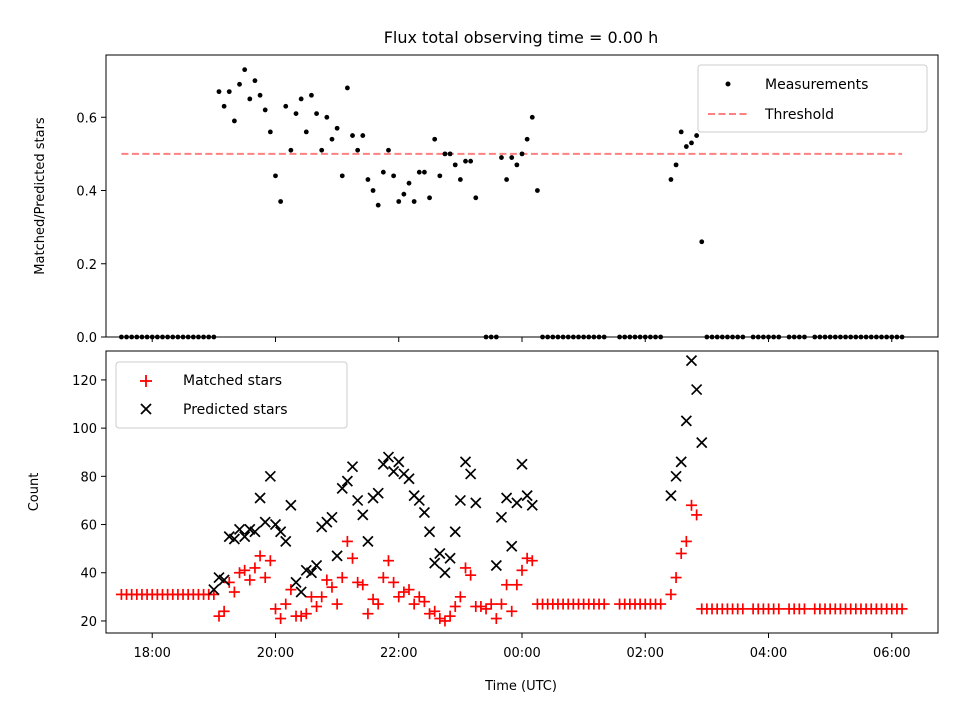  What do you see at coordinates (88, 526) in the screenshot?
I see `y-tick-label: 60` at bounding box center [88, 526].